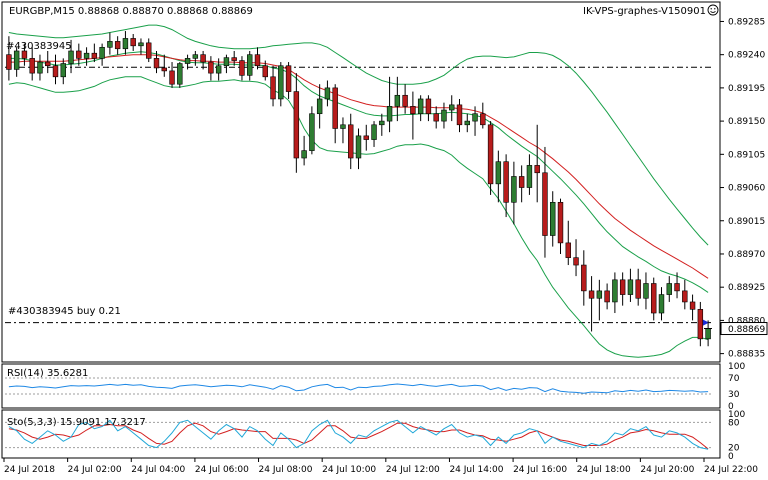 Image resolution: width=768 pixels, height=480 pixels. What do you see at coordinates (746, 255) in the screenshot?
I see `y-tick-label: 0.88970` at bounding box center [746, 255].